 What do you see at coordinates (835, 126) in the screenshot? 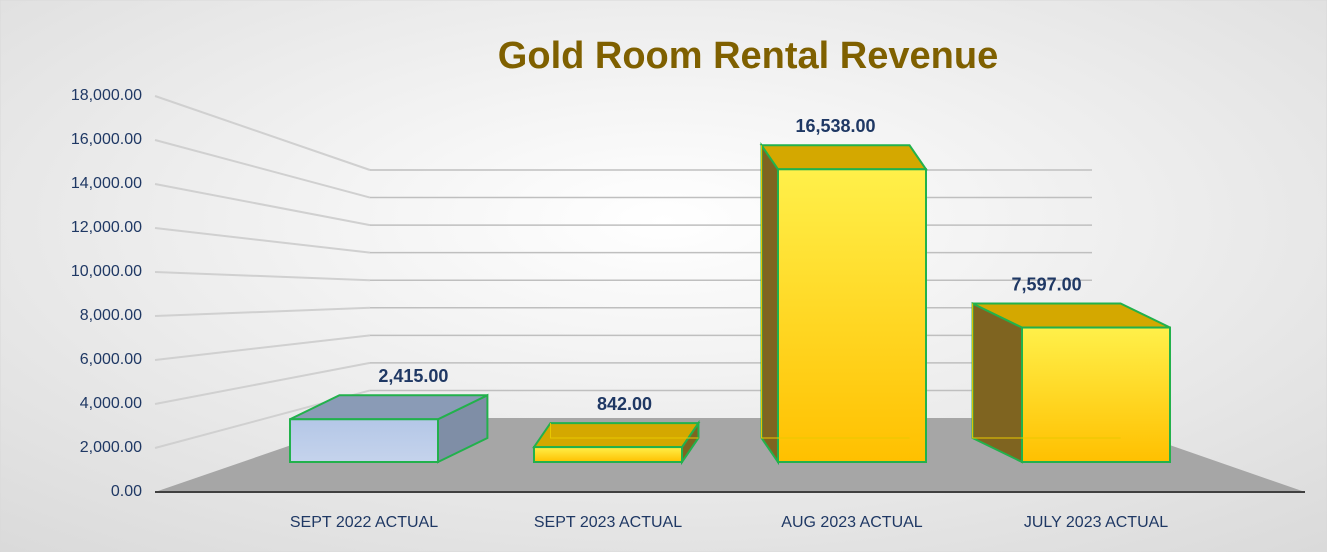
I see `data-label: 16,538.00` at bounding box center [835, 126].